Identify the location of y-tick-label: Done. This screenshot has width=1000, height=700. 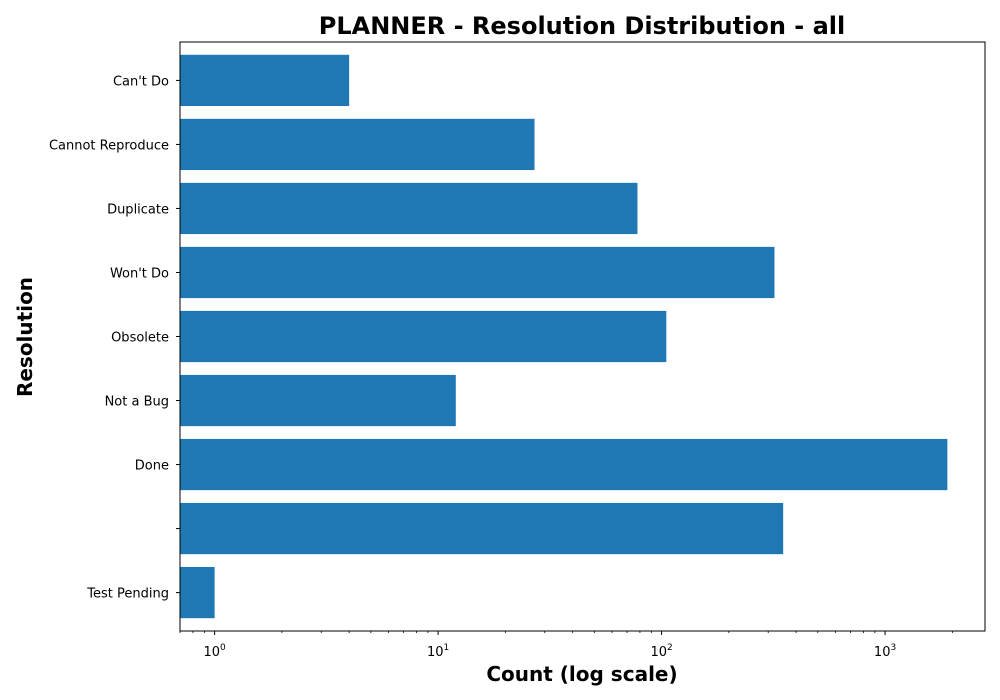
(152, 466).